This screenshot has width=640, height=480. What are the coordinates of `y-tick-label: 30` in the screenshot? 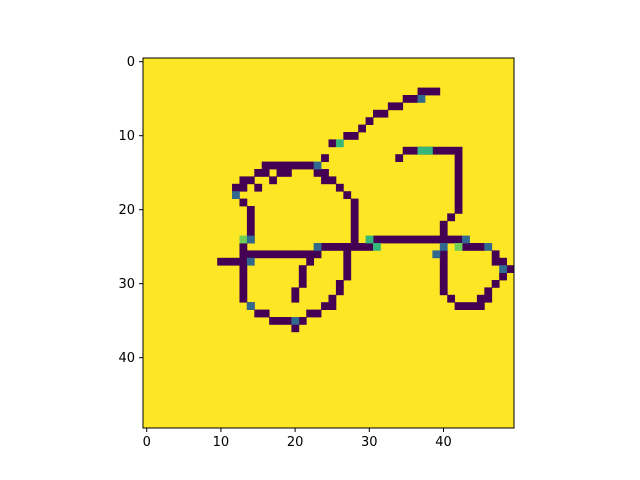 It's located at (126, 284).